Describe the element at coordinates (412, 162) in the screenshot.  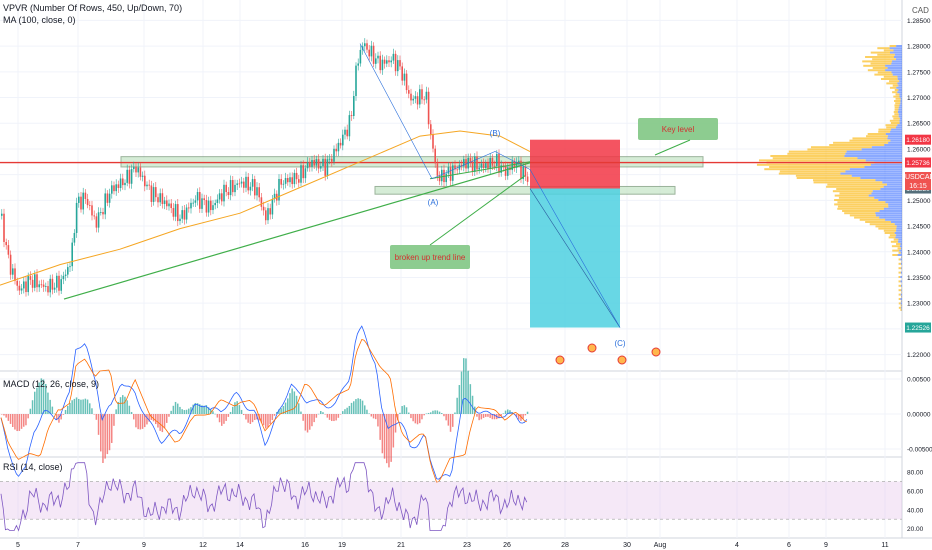
I see `resistance-zone` at that location.